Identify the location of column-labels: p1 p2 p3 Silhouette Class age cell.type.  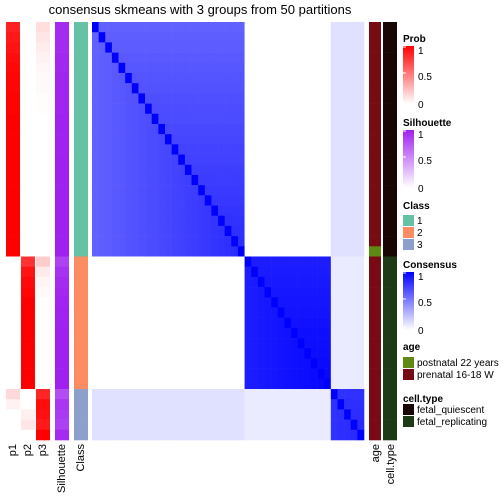
(202, 468).